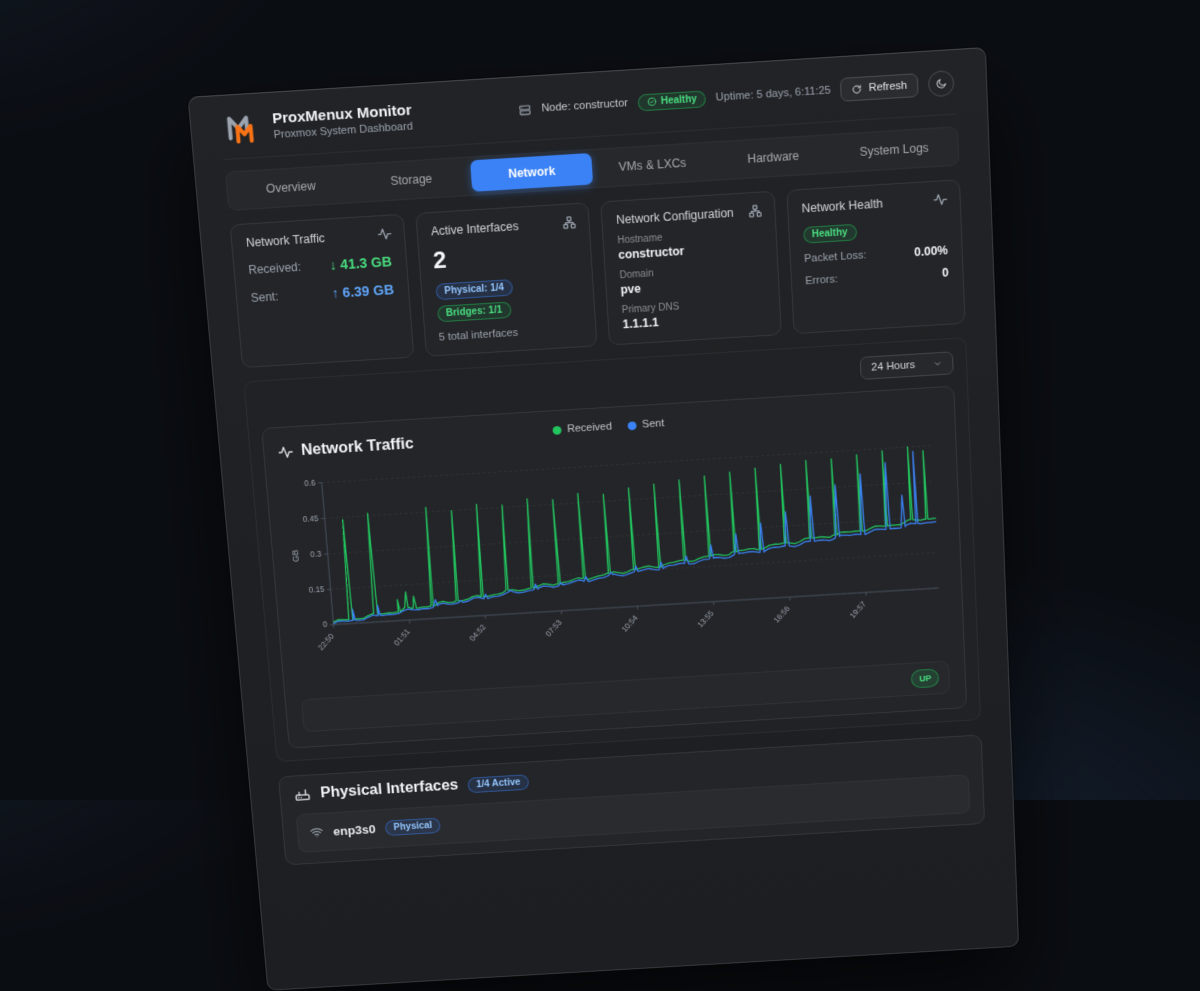 The width and height of the screenshot is (1200, 991). I want to click on chevron-down-icon, so click(938, 364).